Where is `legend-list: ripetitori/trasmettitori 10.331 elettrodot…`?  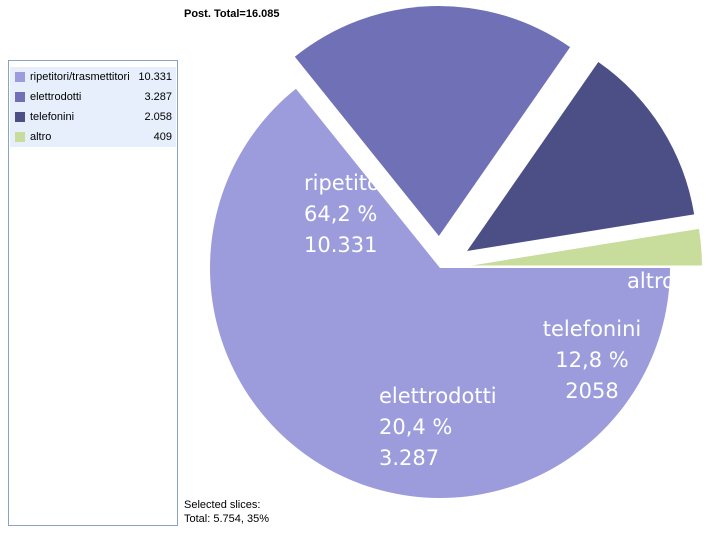
legend-list: ripetitori/trasmettitori 10.331 elettrodot… is located at coordinates (93, 104).